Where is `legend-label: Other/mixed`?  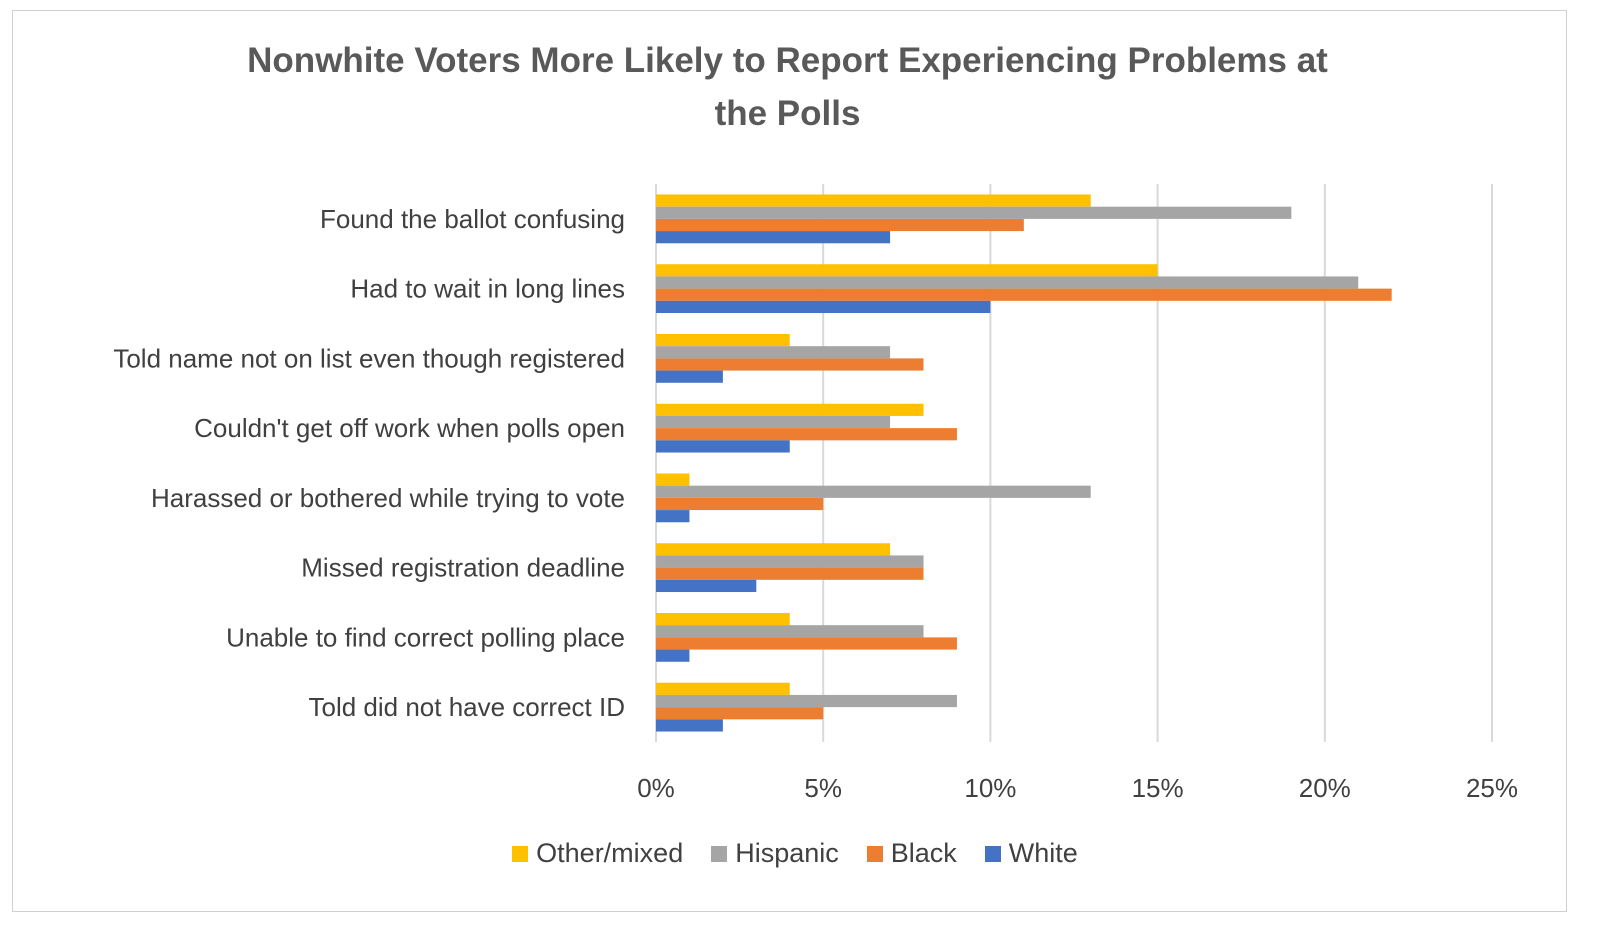
legend-label: Other/mixed is located at coordinates (610, 853).